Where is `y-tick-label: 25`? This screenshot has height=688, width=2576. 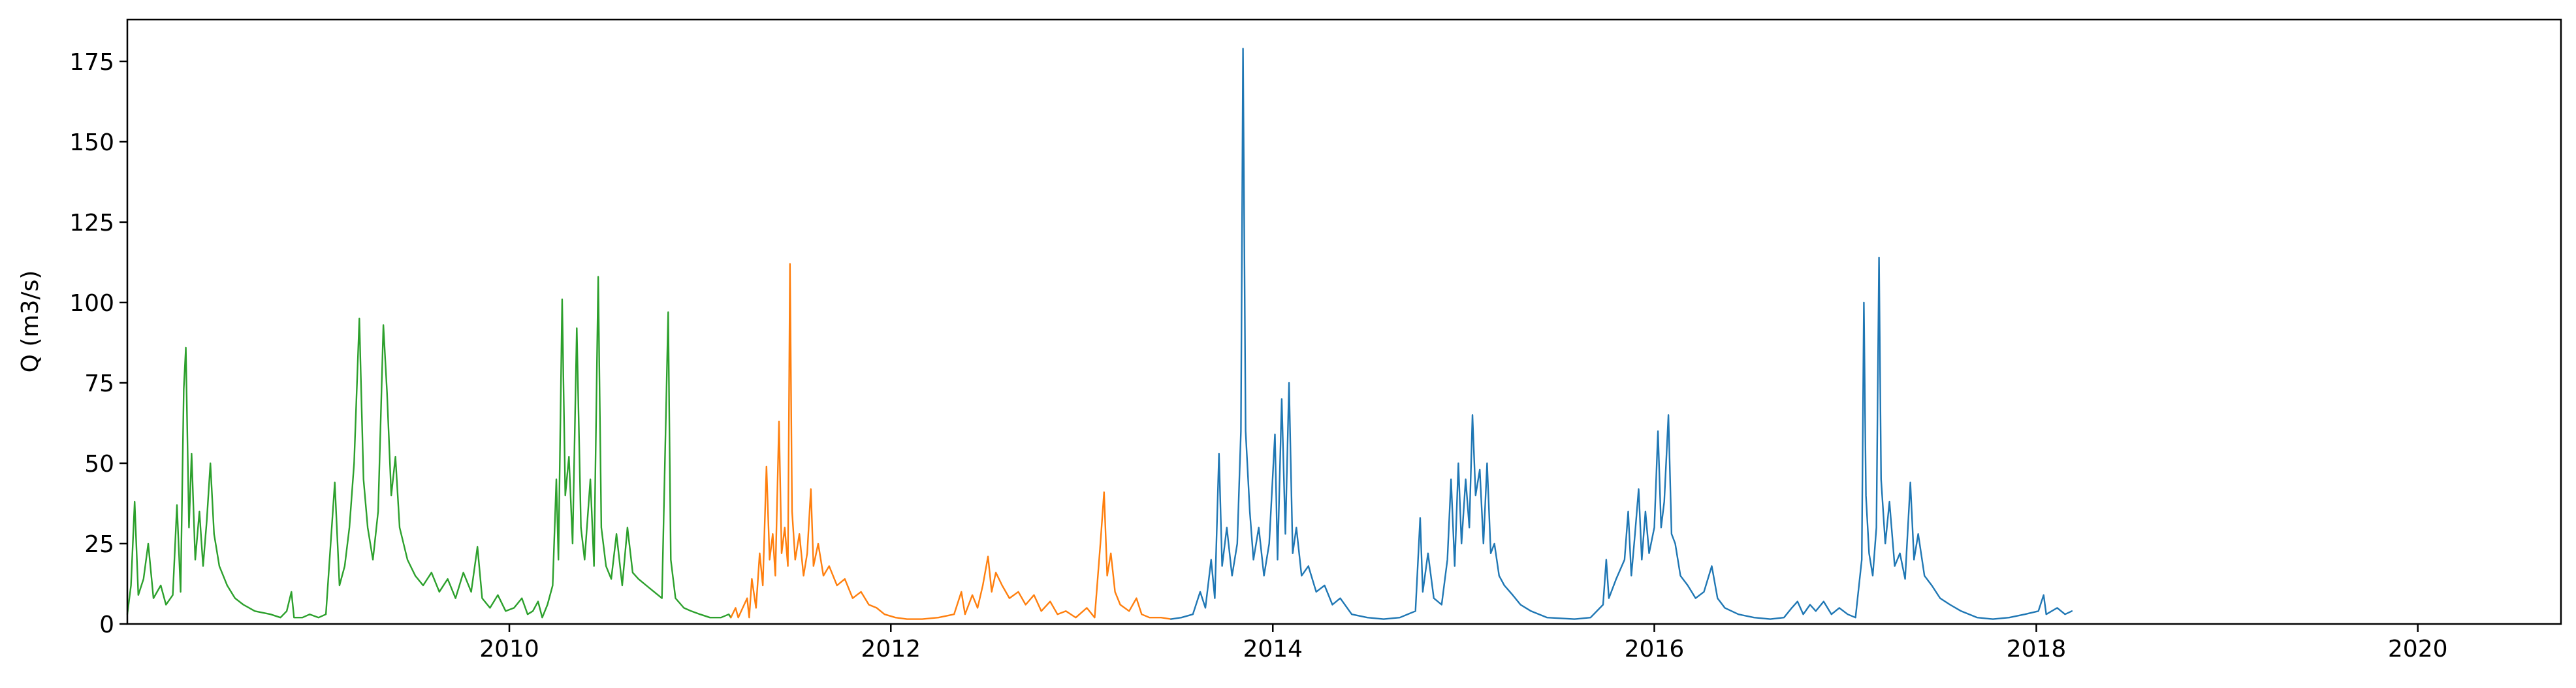
y-tick-label: 25 is located at coordinates (99, 544).